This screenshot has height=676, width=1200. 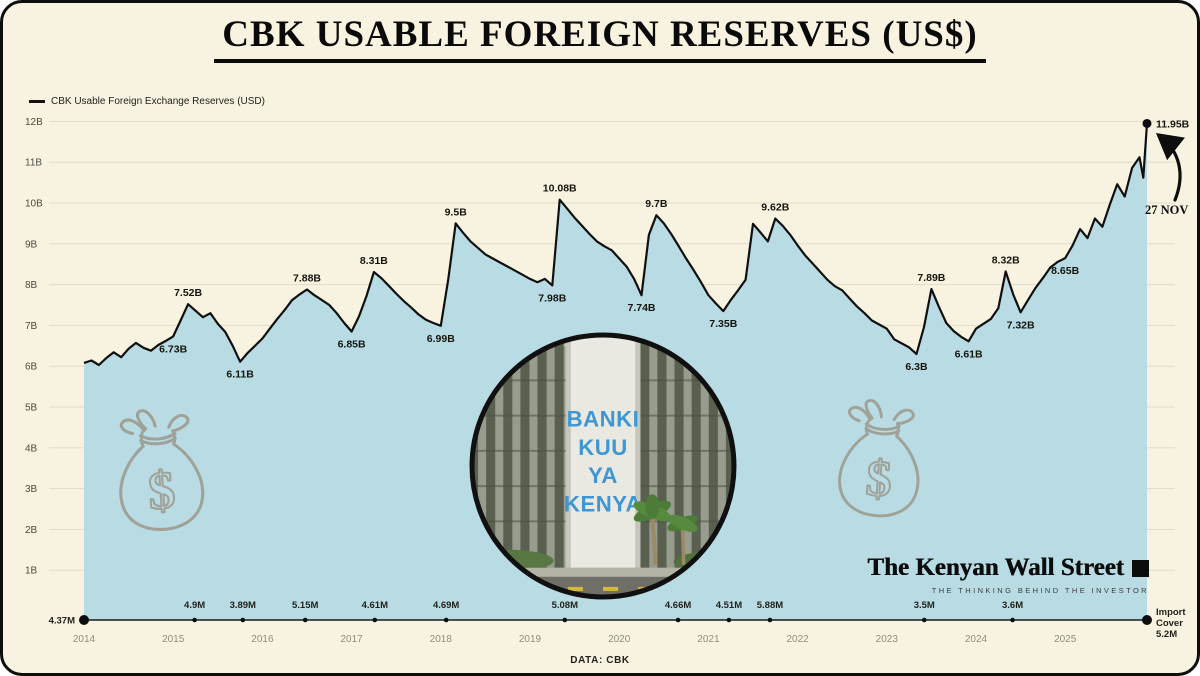 I want to click on import-cover-end-label: Import, so click(x=1171, y=612).